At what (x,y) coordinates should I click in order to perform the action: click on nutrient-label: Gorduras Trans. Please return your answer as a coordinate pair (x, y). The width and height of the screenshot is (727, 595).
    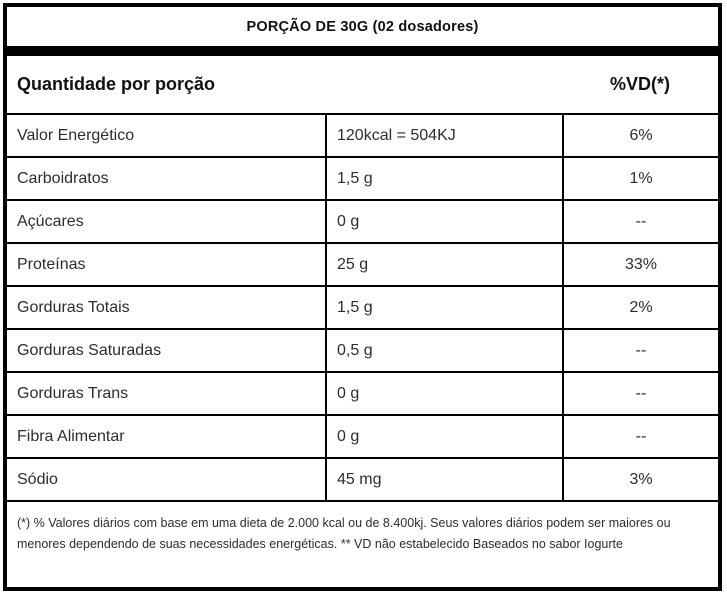
    Looking at the image, I should click on (73, 393).